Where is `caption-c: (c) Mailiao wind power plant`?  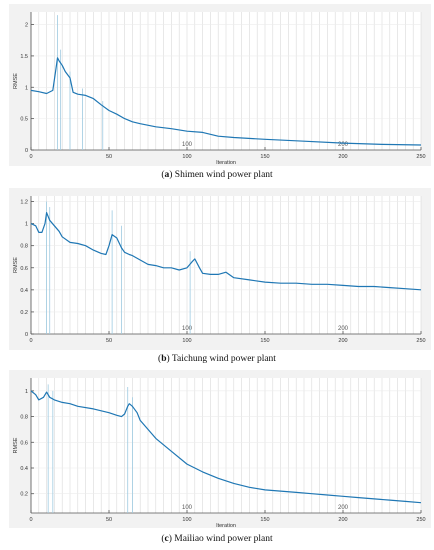 caption-c: (c) Mailiao wind power plant is located at coordinates (217, 539).